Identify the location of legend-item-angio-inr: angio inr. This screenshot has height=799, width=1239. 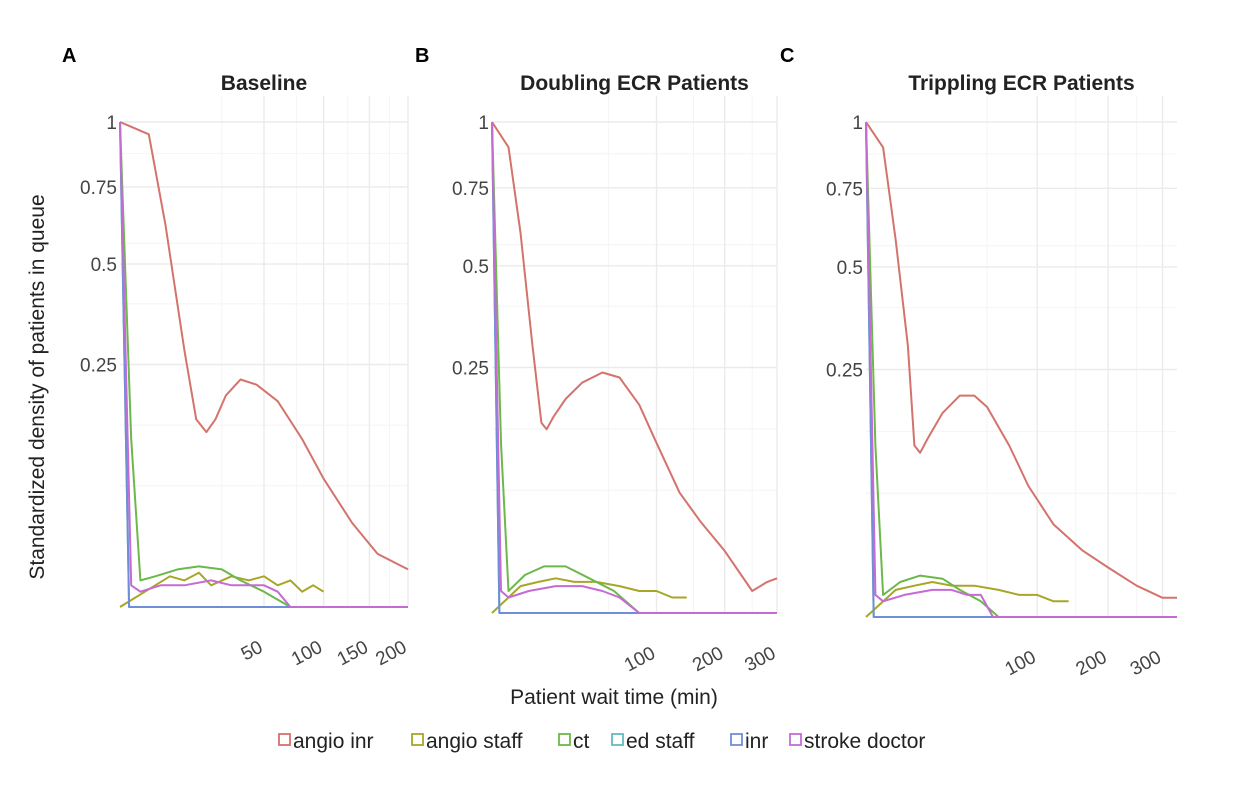
(326, 741).